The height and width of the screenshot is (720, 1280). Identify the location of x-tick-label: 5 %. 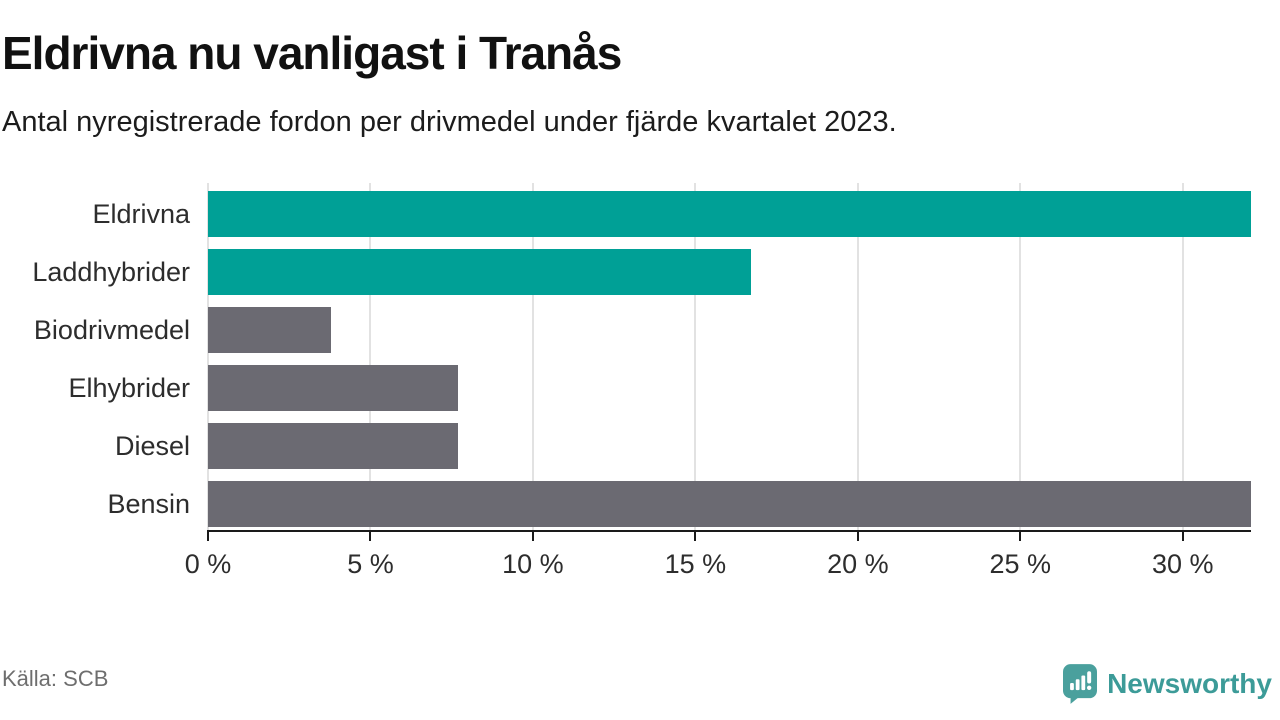
(370, 564).